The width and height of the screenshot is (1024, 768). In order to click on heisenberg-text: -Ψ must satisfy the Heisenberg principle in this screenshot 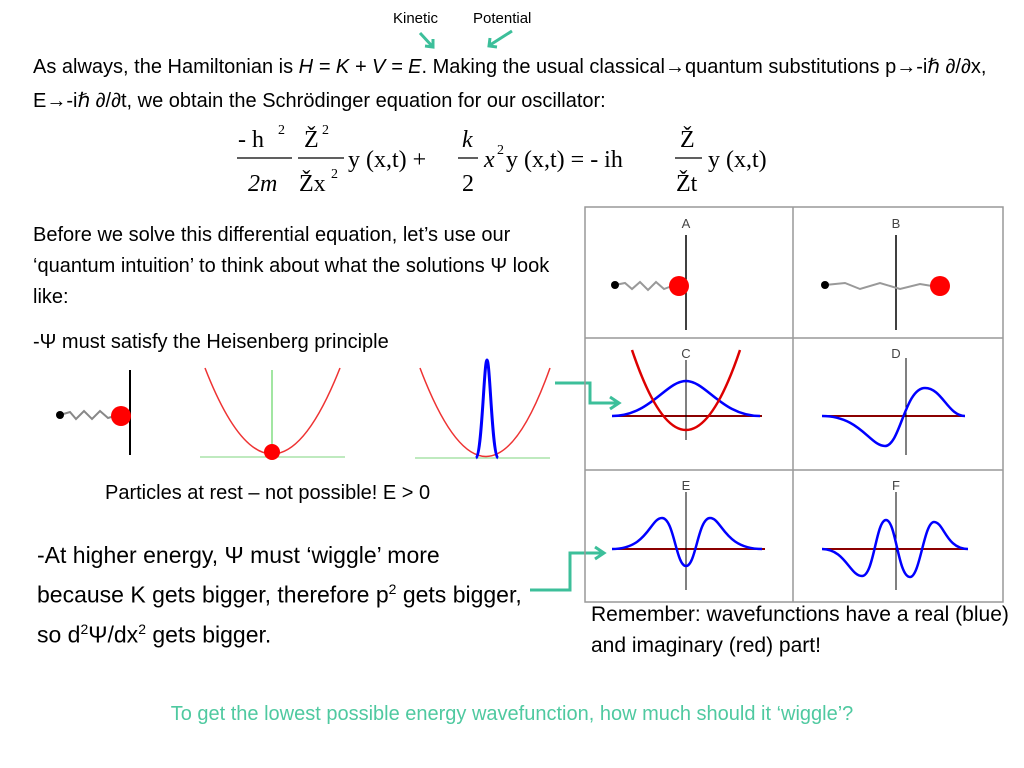, I will do `click(211, 342)`.